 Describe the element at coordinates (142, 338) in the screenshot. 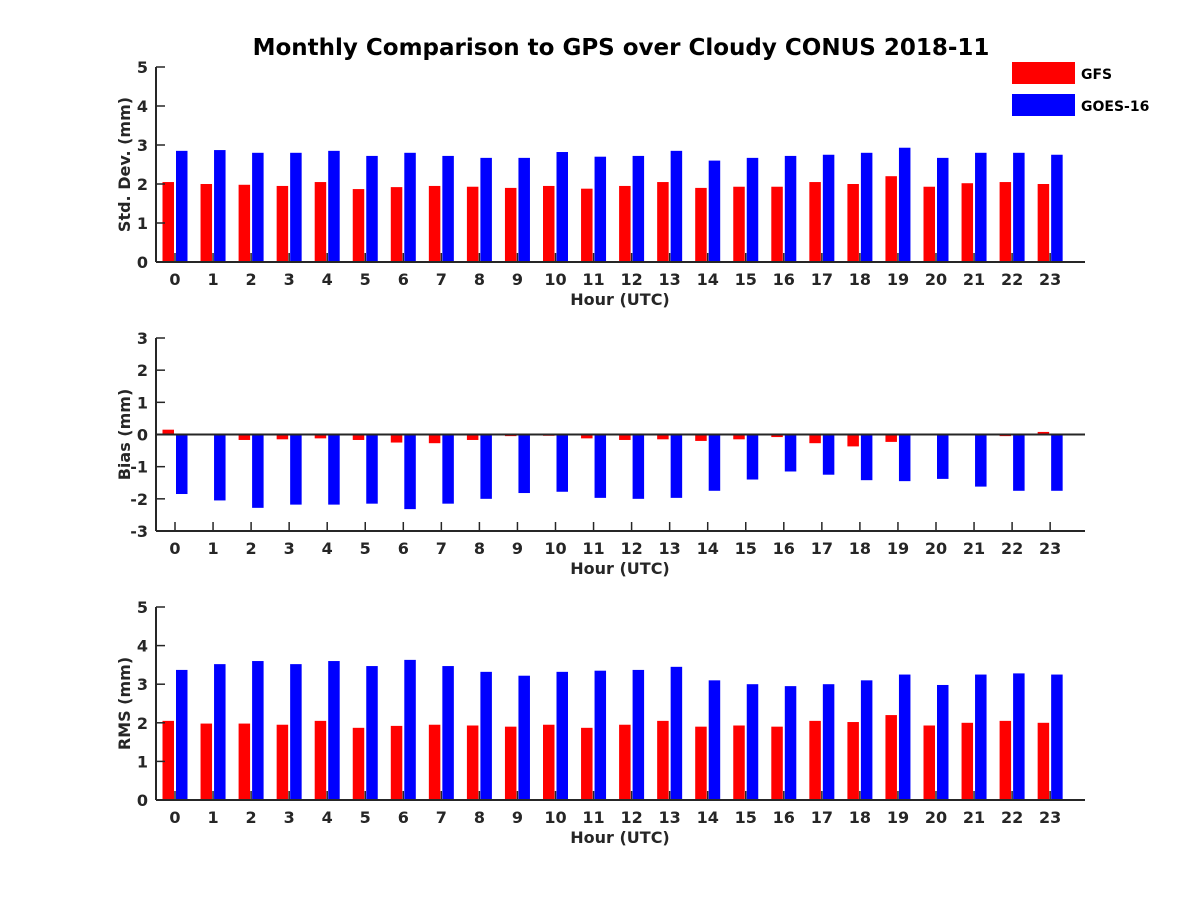

I see `bias-y-tick-label: 3` at that location.